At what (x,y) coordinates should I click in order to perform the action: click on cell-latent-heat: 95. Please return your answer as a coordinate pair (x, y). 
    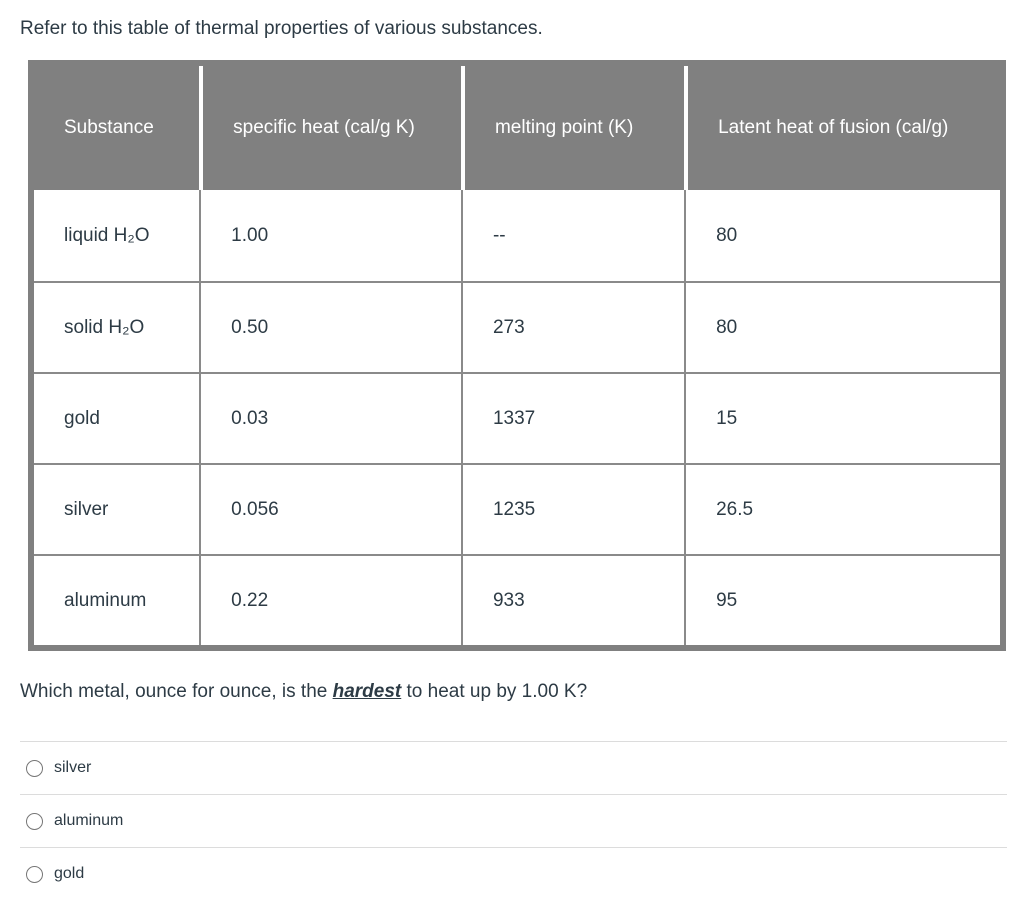
    Looking at the image, I should click on (842, 599).